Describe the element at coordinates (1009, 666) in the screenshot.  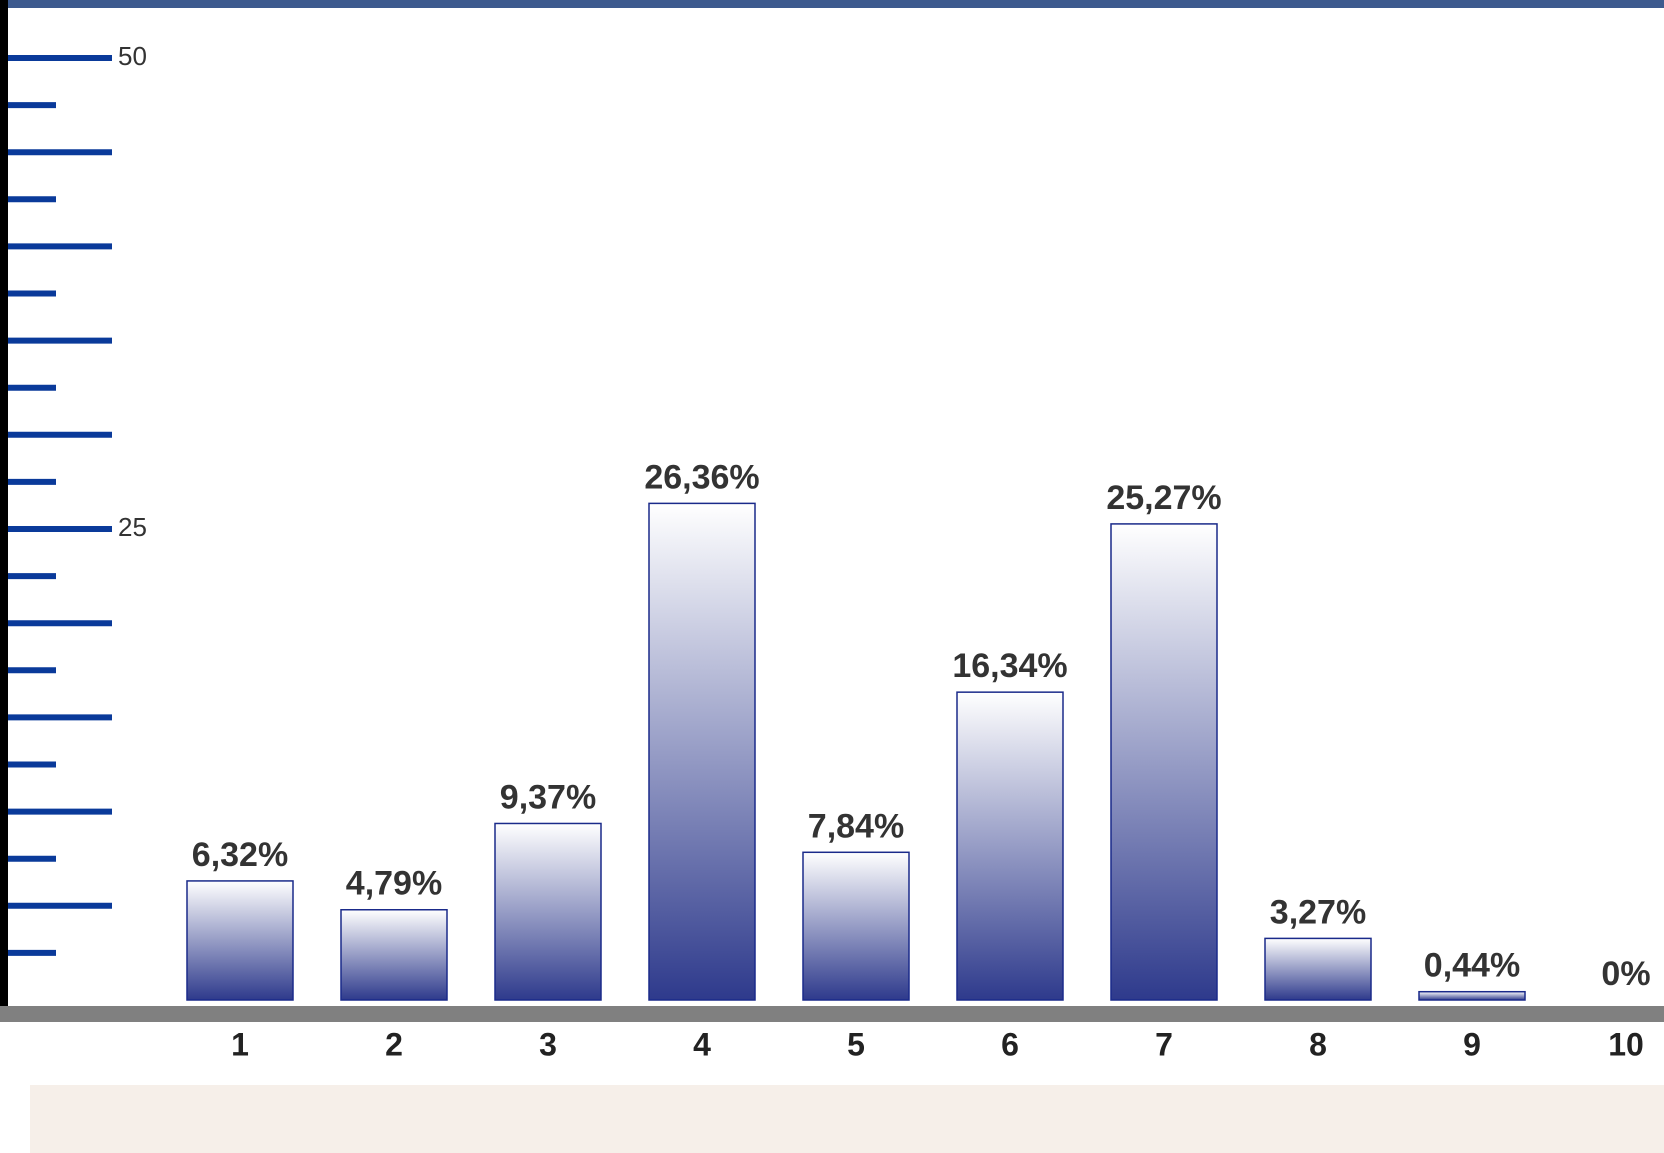
I see `value-label: 16,34%` at that location.